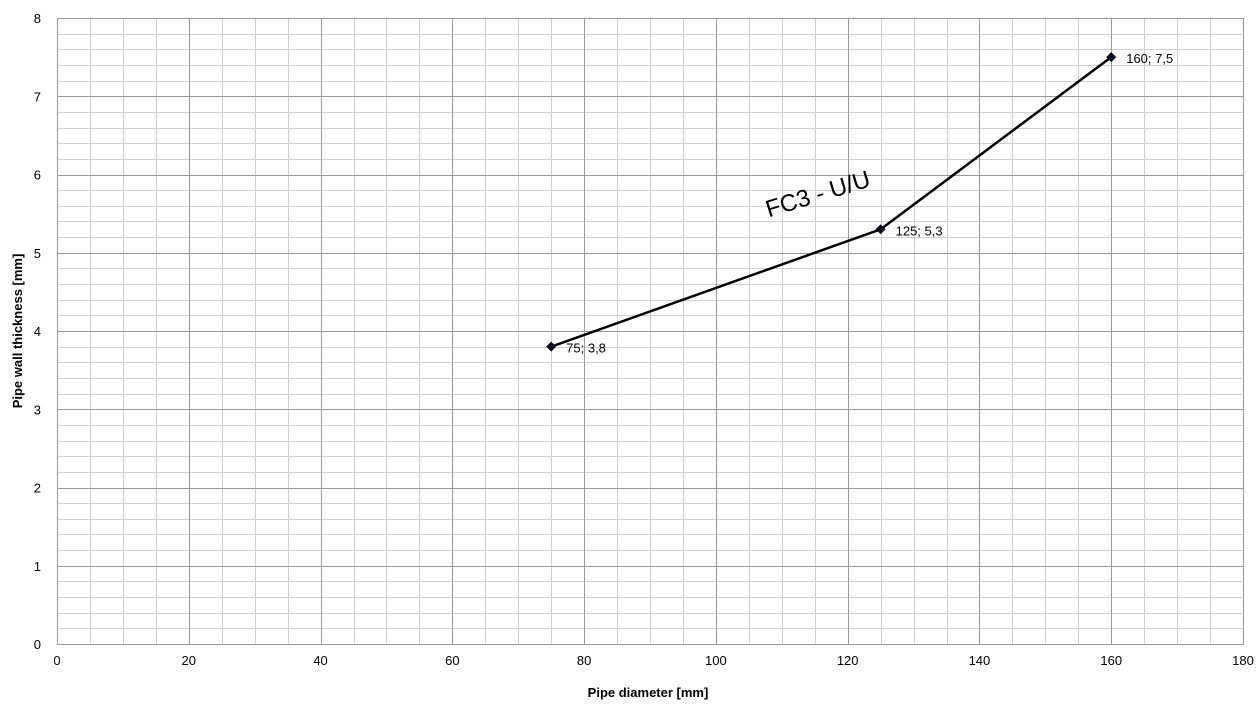 This screenshot has height=704, width=1259. Describe the element at coordinates (716, 660) in the screenshot. I see `x-tick-label: 100` at that location.